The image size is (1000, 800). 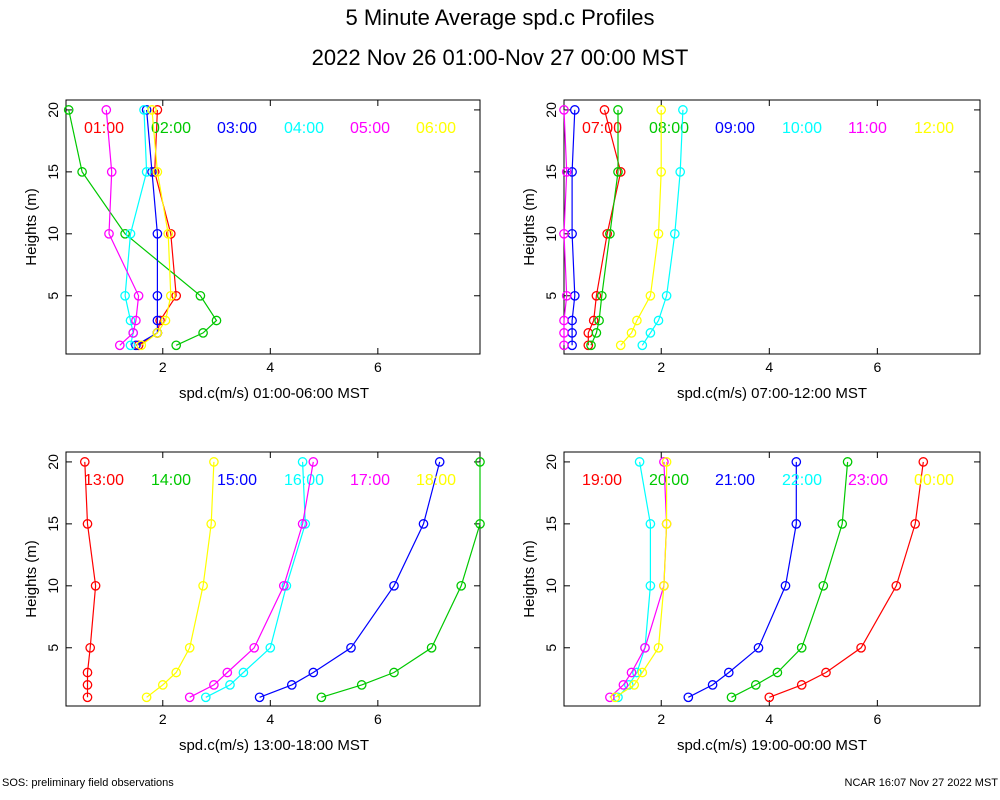 I want to click on x-axis-label: spd.c(m/s) 01:00-06:00 MST, so click(x=274, y=393).